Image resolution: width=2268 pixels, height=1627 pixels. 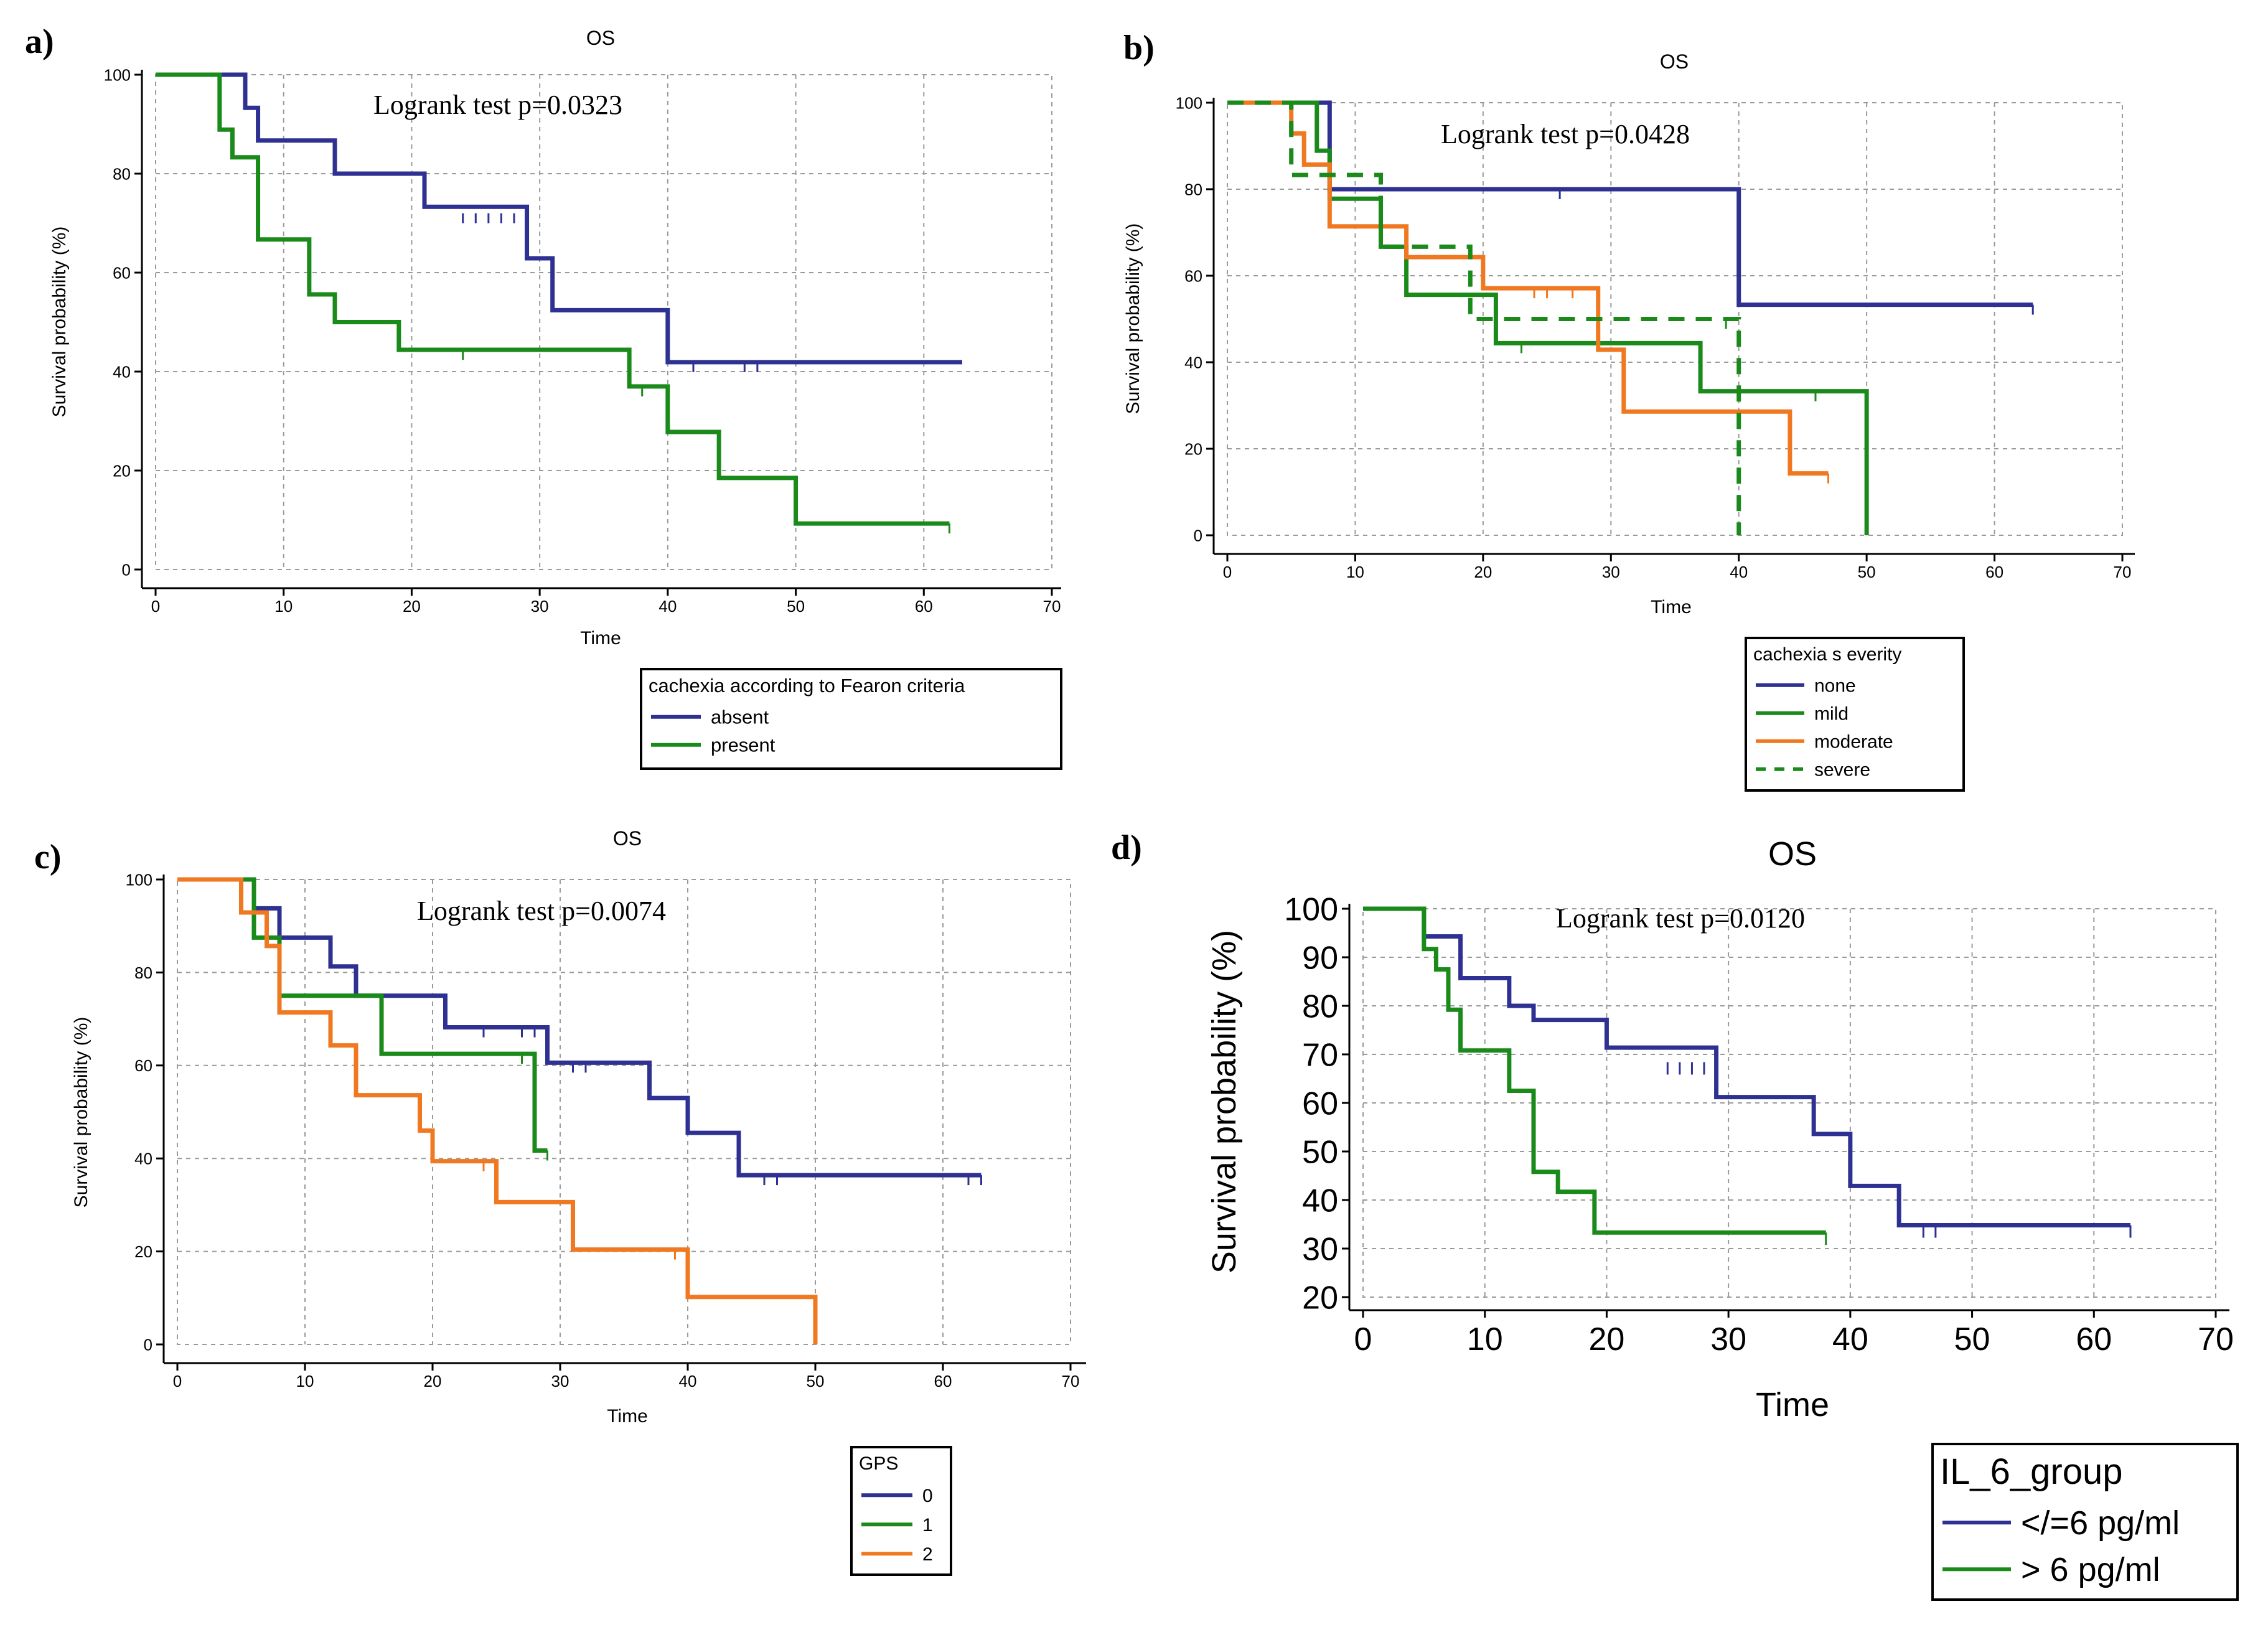 I want to click on panel-letter: a), so click(x=39, y=41).